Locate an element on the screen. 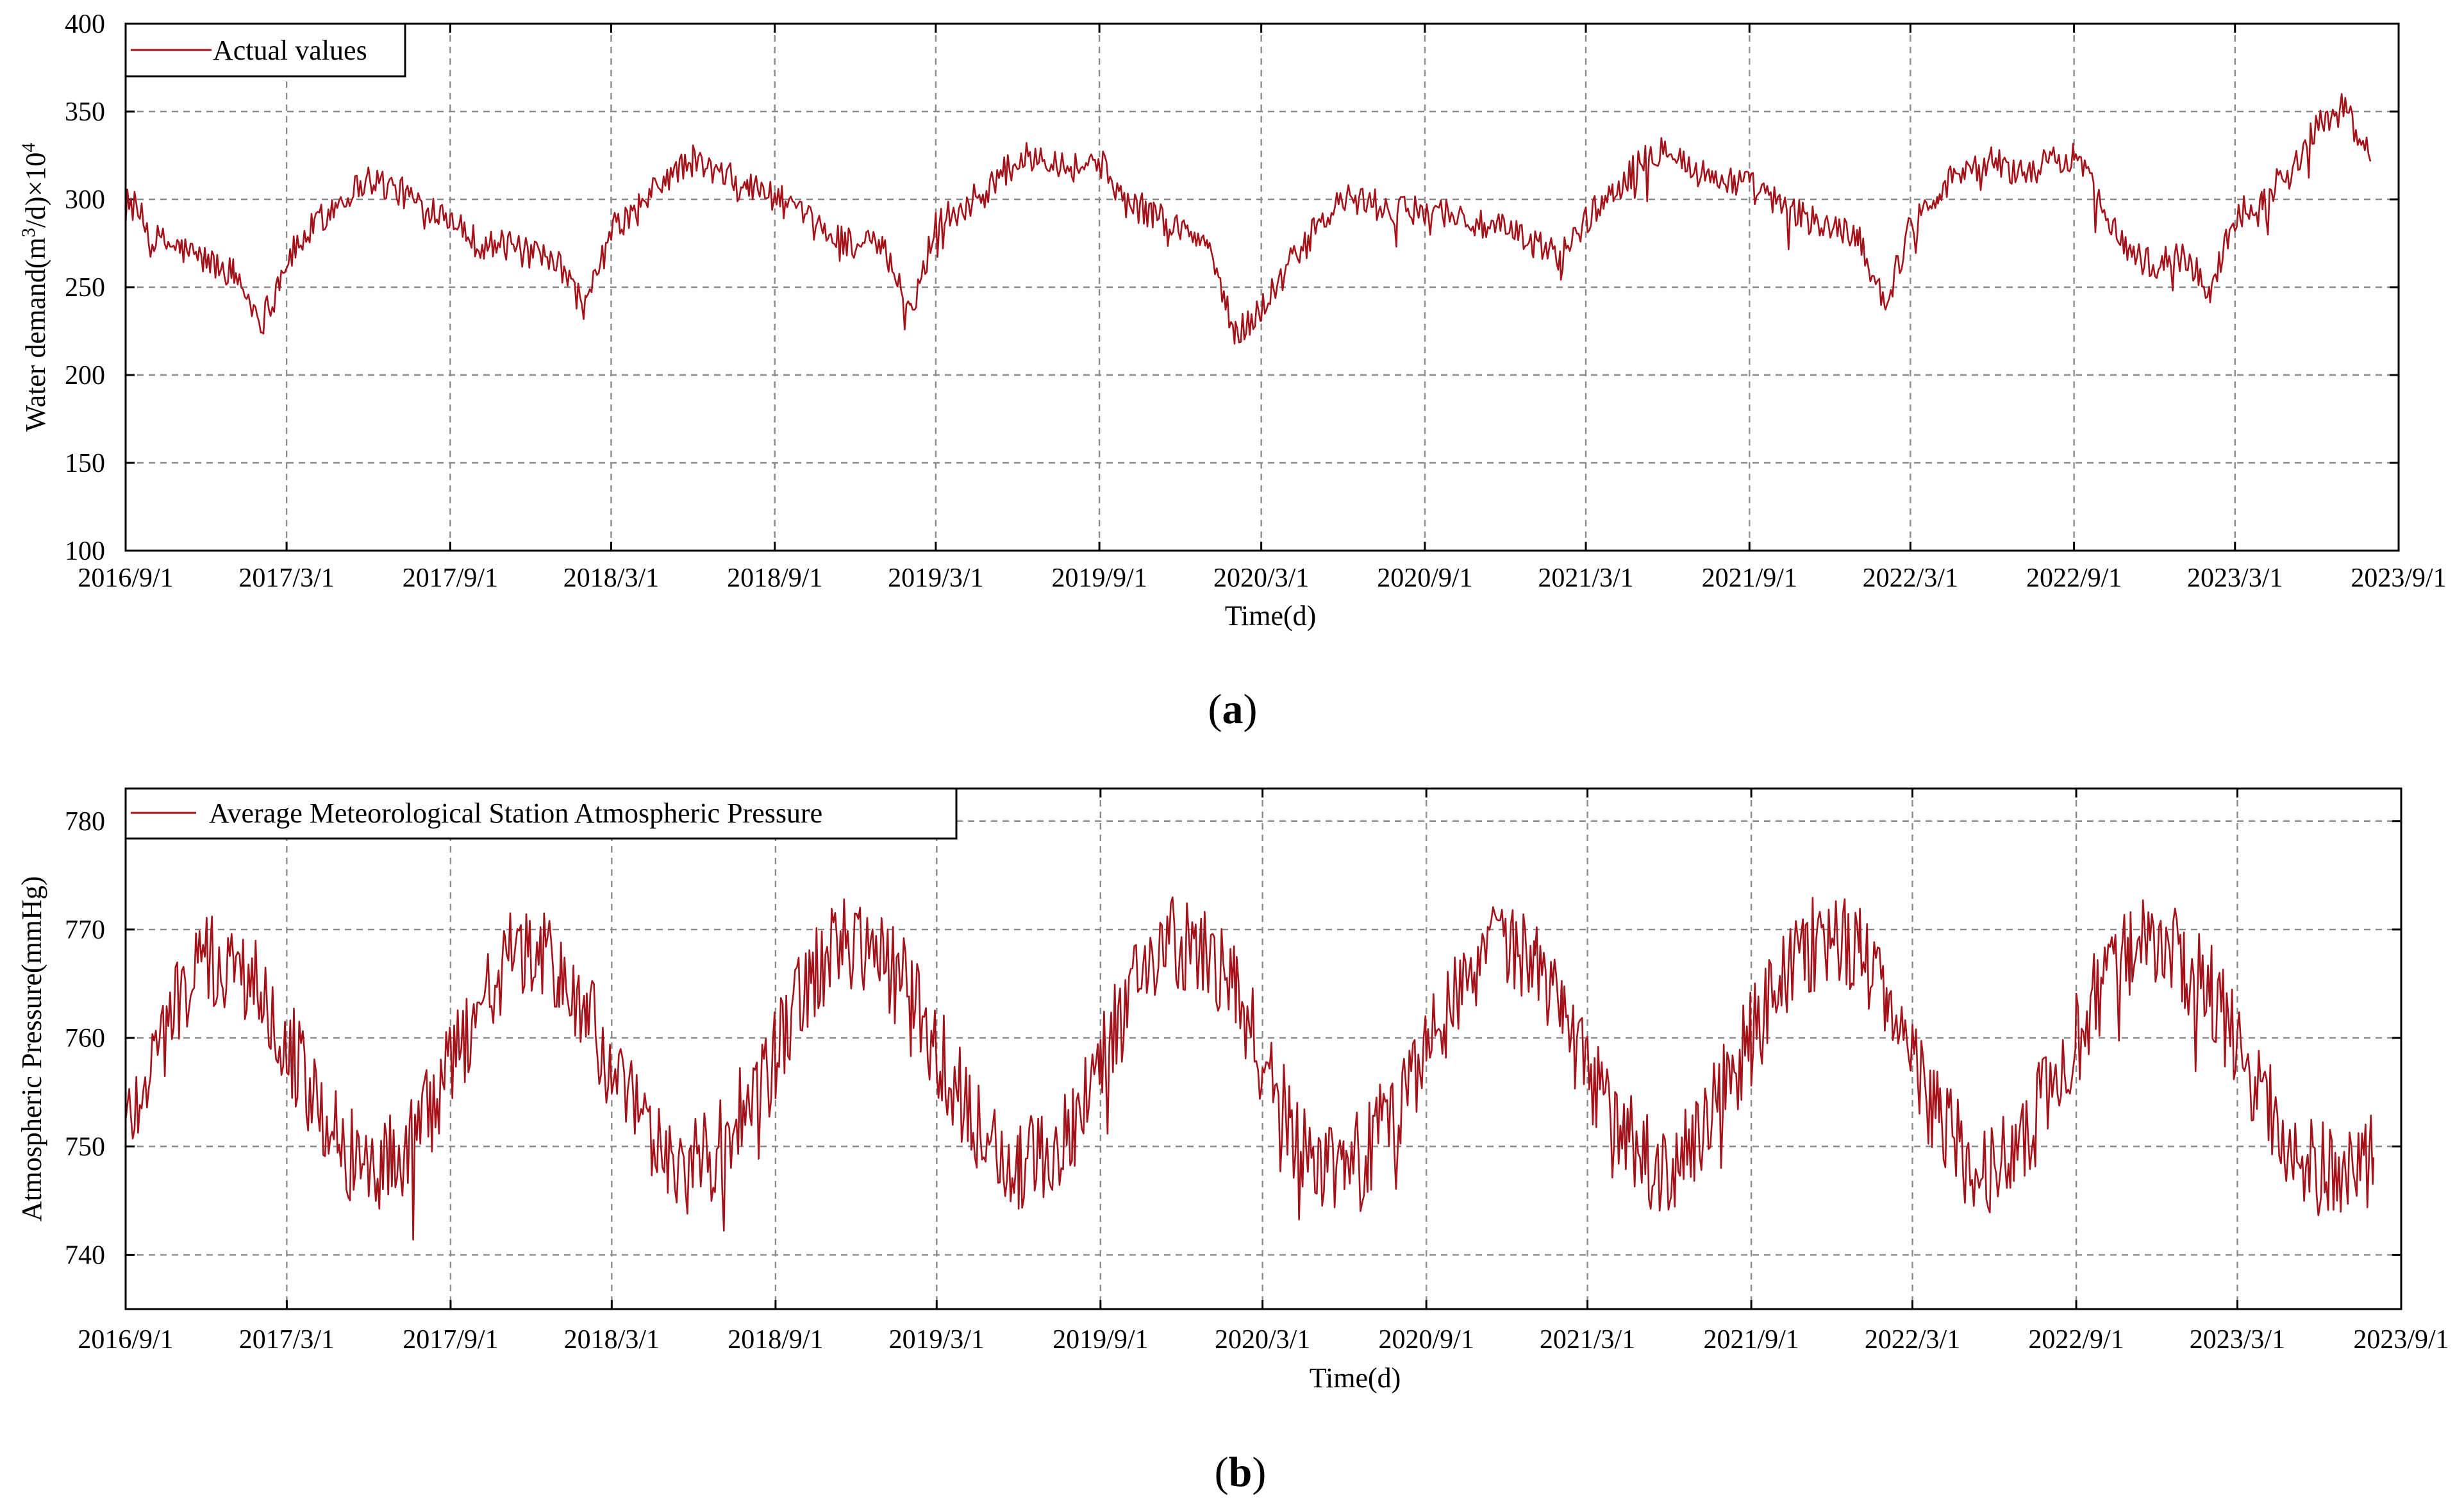 The height and width of the screenshot is (1511, 2464). water-demand-y-tick-label: 200 is located at coordinates (85, 376).